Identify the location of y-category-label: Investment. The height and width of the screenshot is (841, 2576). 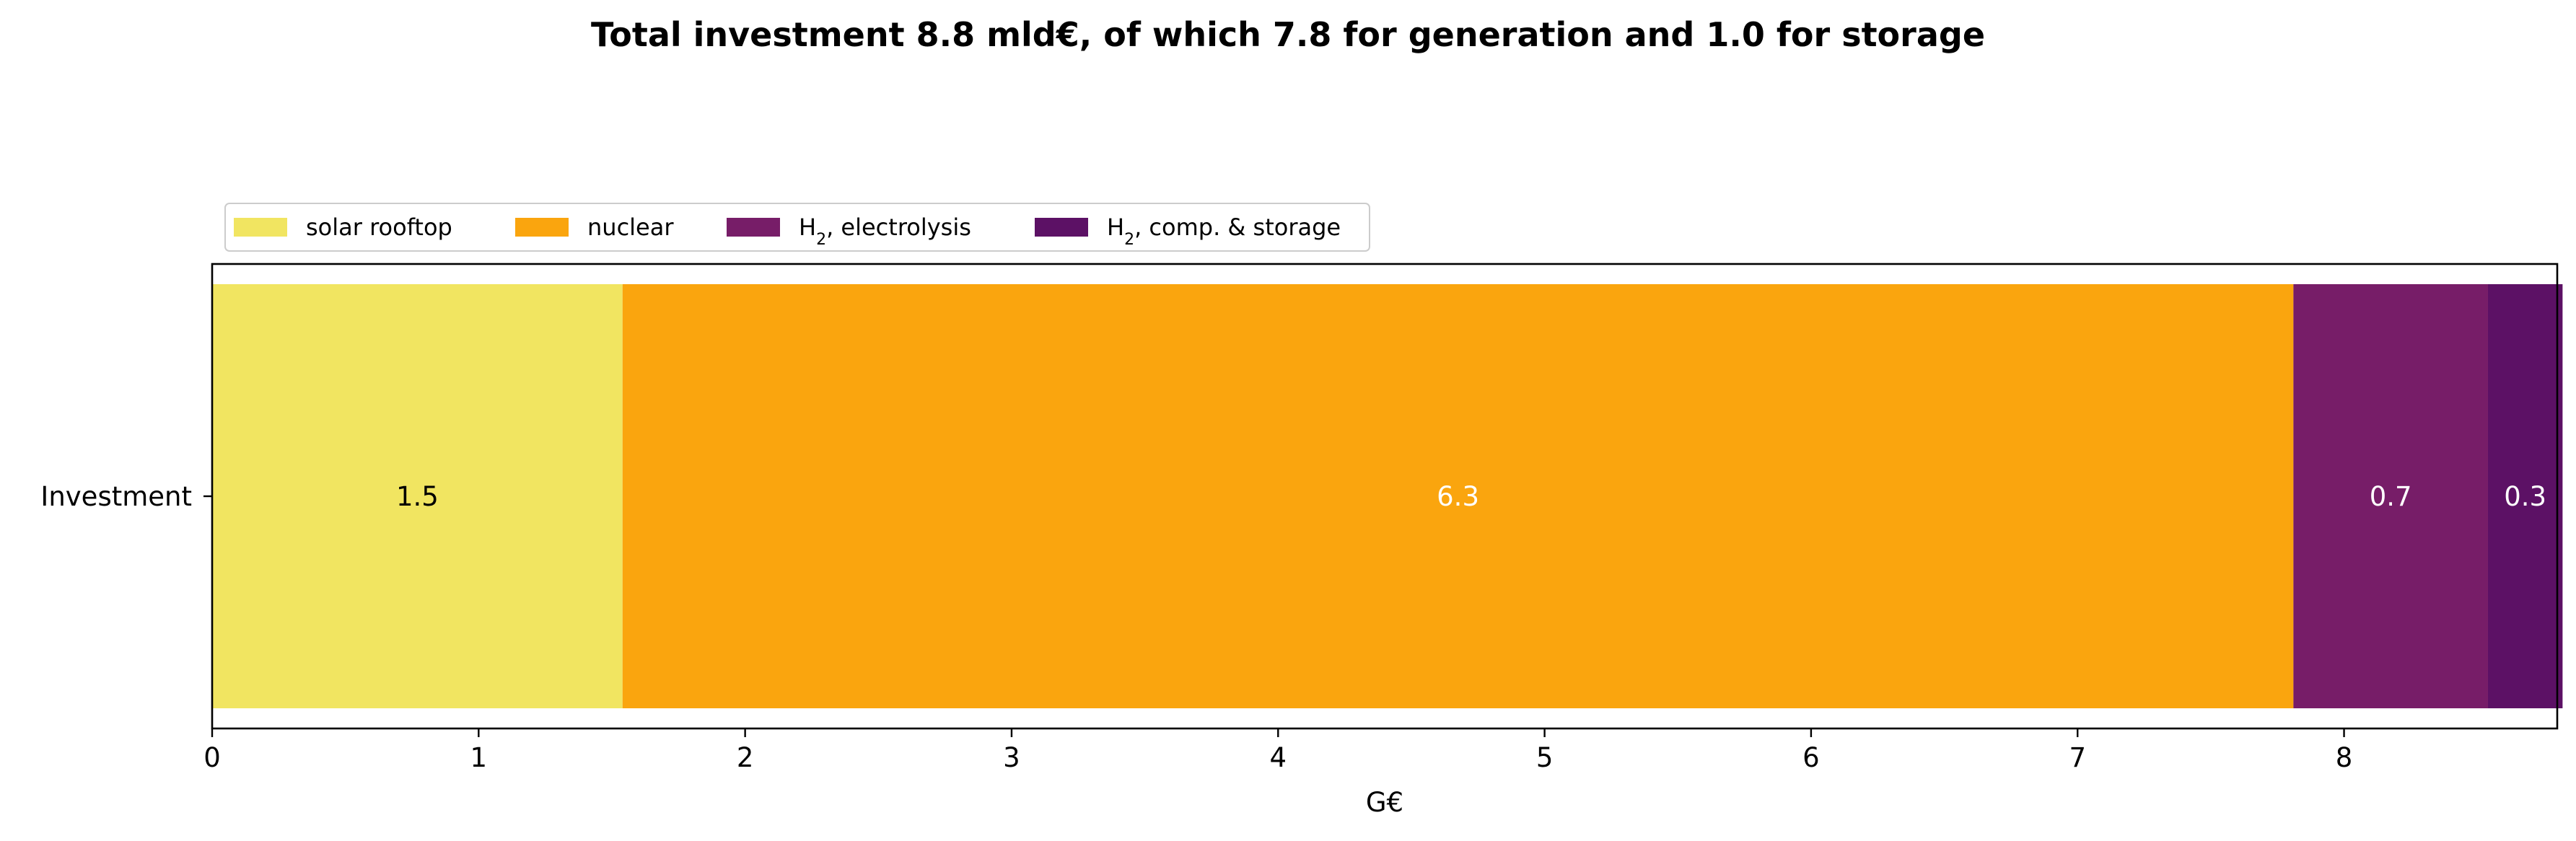
(116, 496).